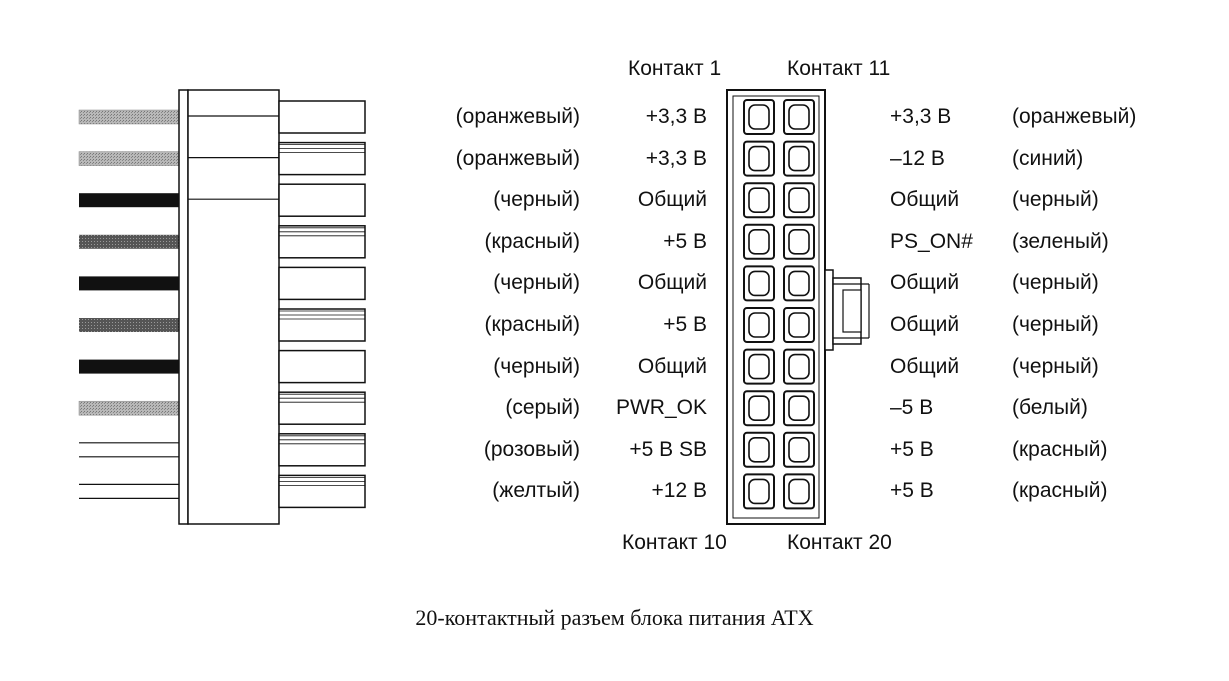 The height and width of the screenshot is (681, 1229). I want to click on header-contact-10: Контакт 10, so click(674, 542).